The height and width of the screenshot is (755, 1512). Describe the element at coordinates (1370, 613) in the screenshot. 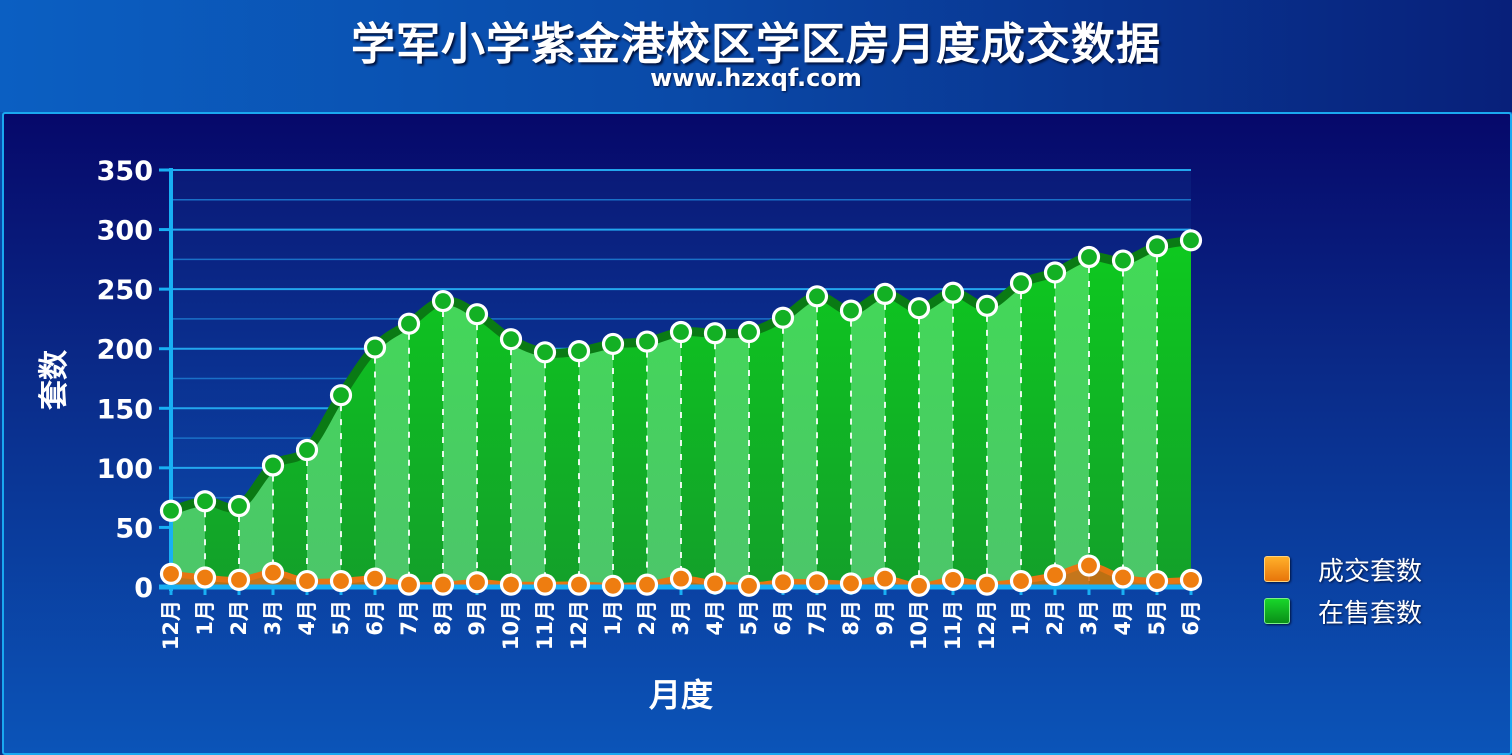

I see `legend-label-on-sale: 在售套数` at that location.